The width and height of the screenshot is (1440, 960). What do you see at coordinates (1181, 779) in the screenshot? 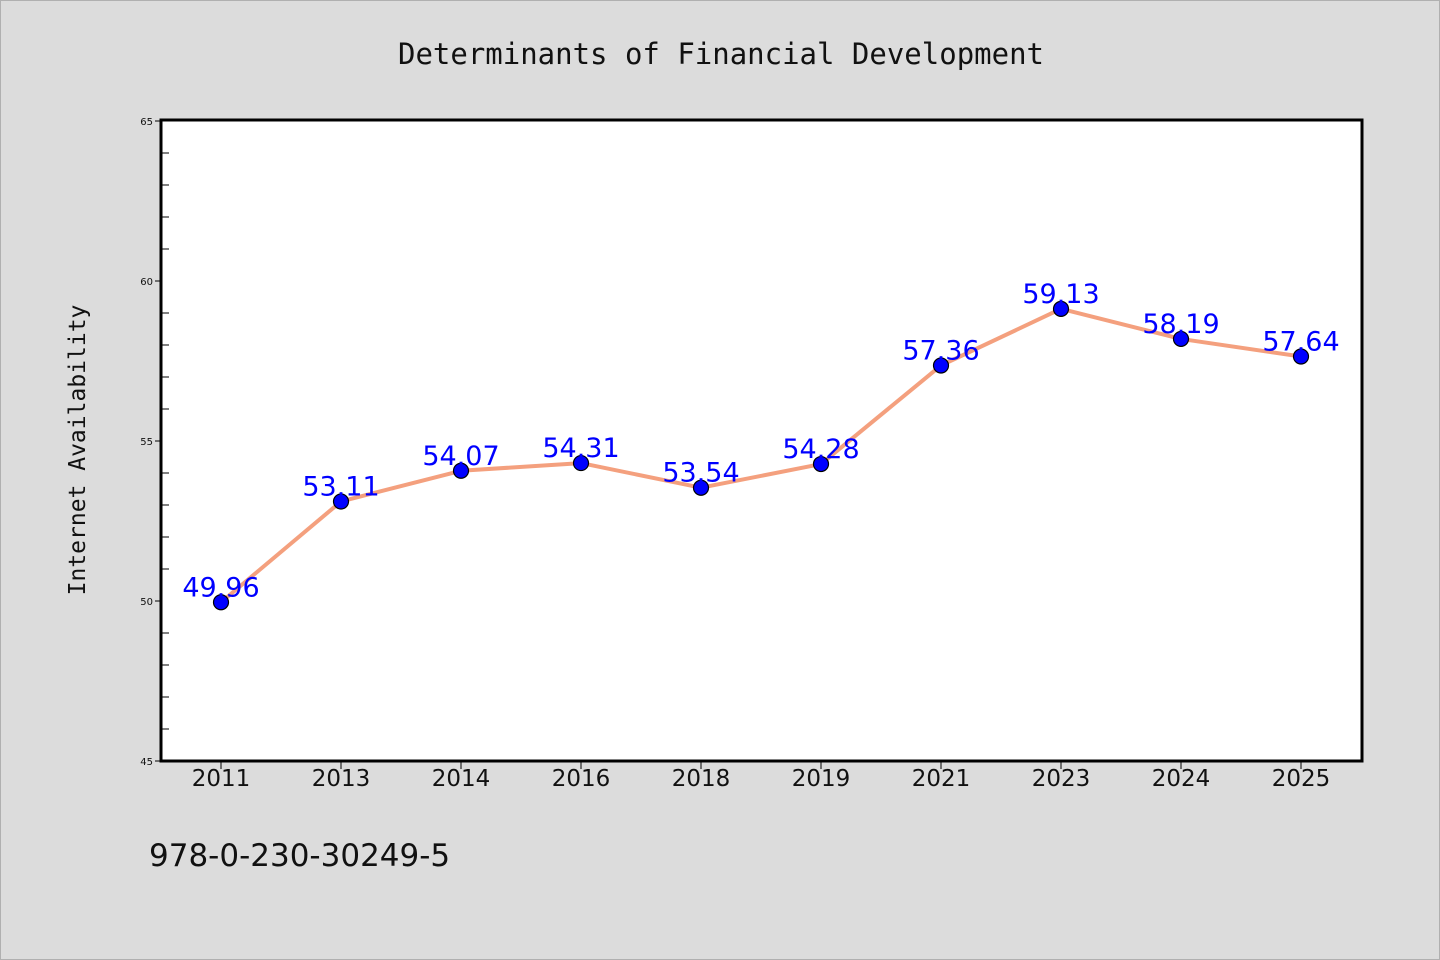
I see `x-tick-label: 2024` at bounding box center [1181, 779].